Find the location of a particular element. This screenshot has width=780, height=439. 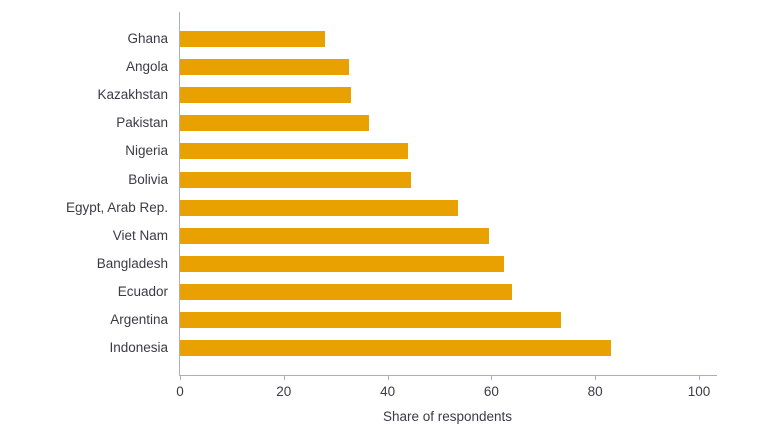

category-label-indonesia: Indonesia is located at coordinates (138, 348).